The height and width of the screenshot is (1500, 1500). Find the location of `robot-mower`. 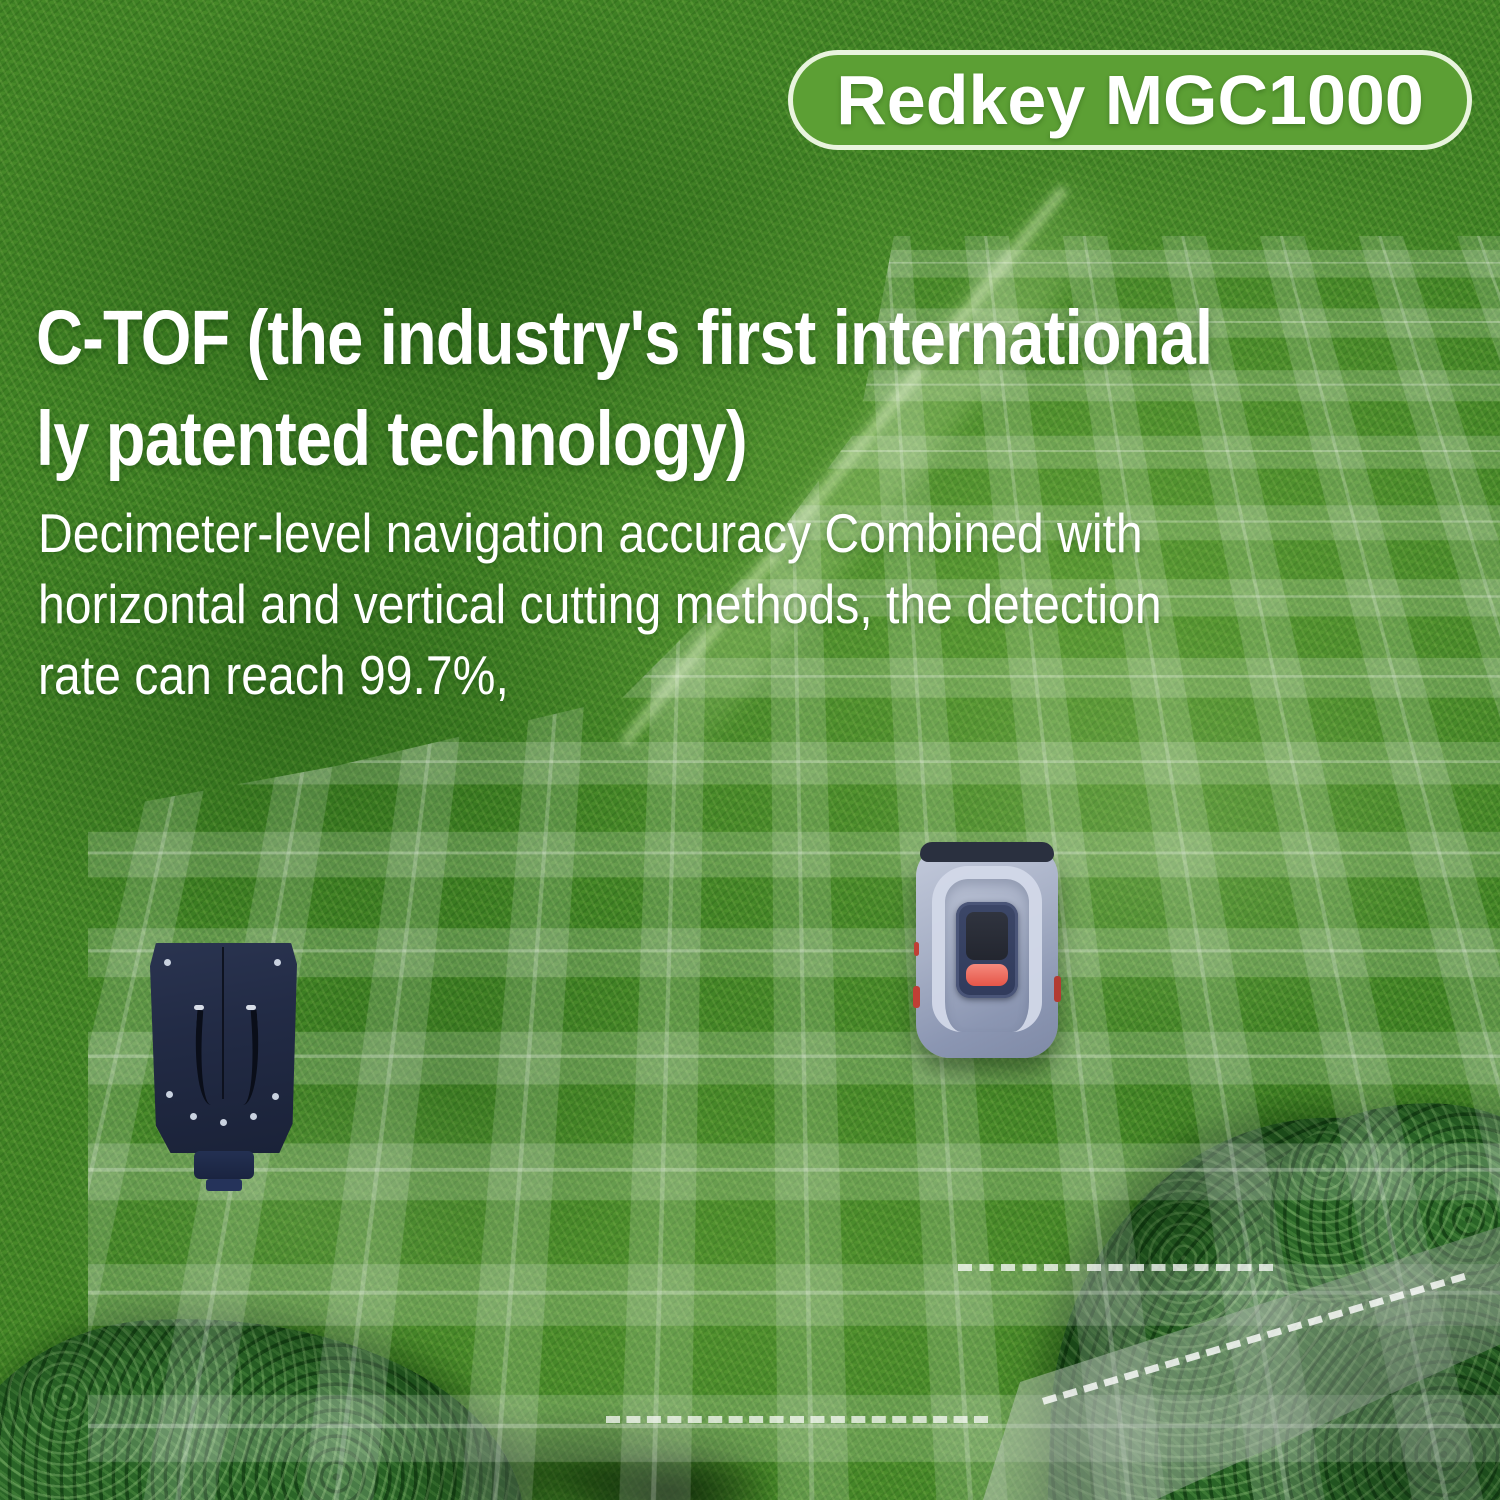

robot-mower is located at coordinates (987, 950).